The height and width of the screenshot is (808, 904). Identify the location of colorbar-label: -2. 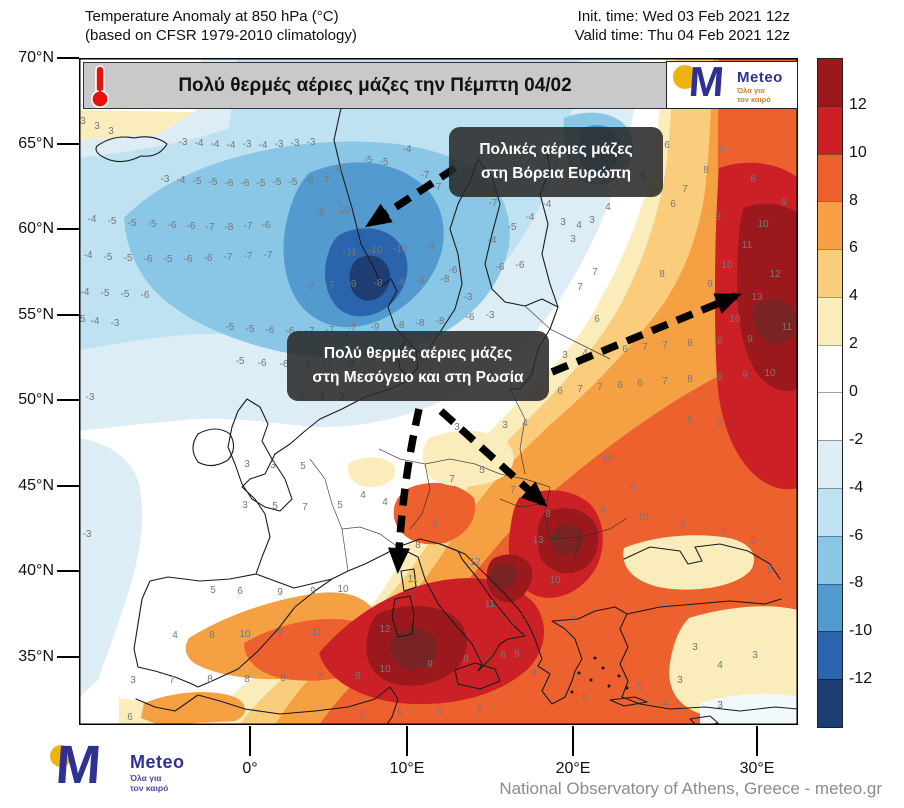
(856, 439).